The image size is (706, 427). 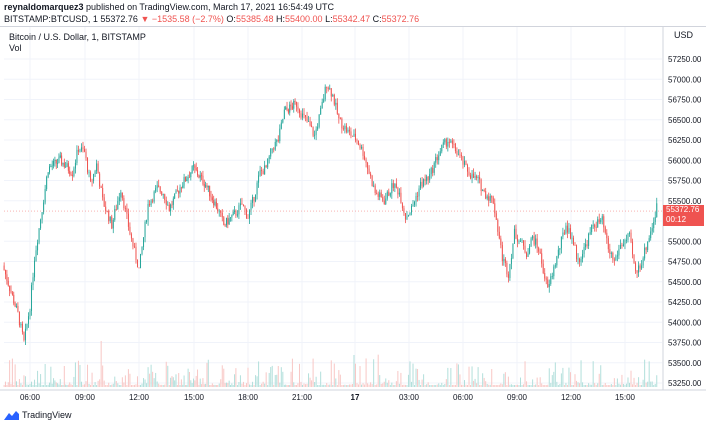 What do you see at coordinates (684, 35) in the screenshot?
I see `currency-label: USD` at bounding box center [684, 35].